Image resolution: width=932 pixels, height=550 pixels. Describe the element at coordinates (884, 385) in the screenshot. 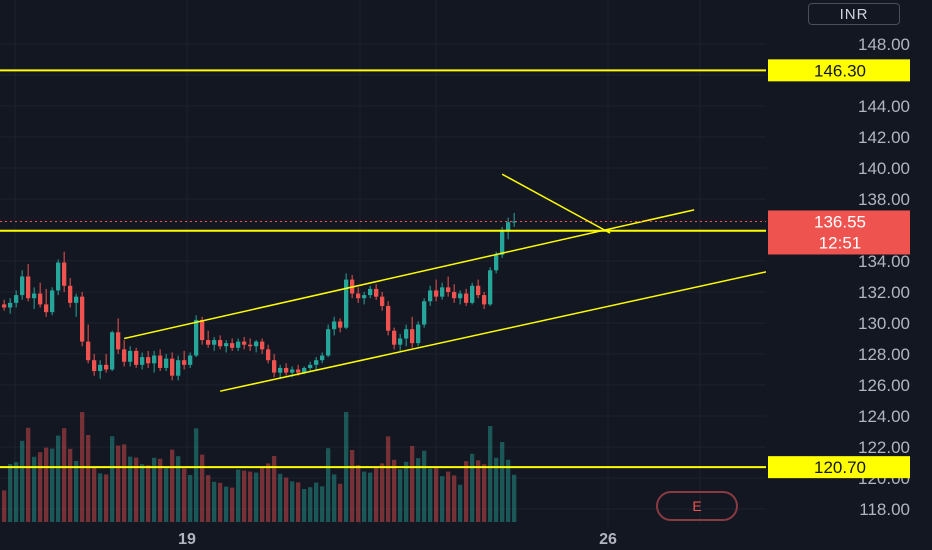

I see `price-tick-label: 126.00` at that location.